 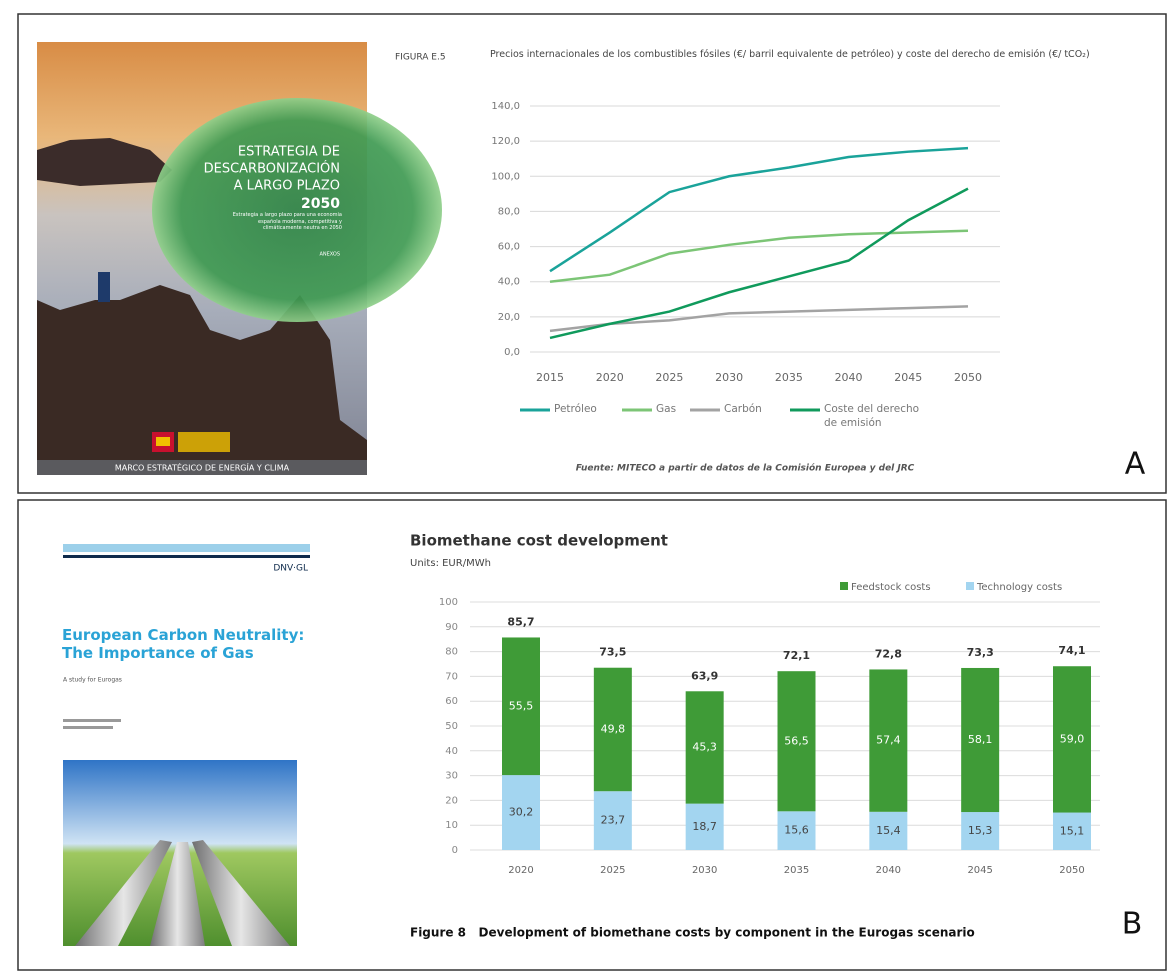 I want to click on cover-title: 2050, so click(x=320, y=204).